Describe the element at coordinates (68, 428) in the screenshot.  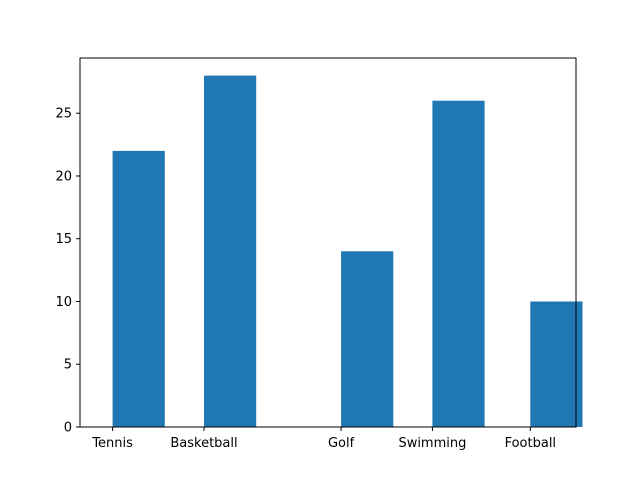
I see `y-tick-label: 0` at that location.